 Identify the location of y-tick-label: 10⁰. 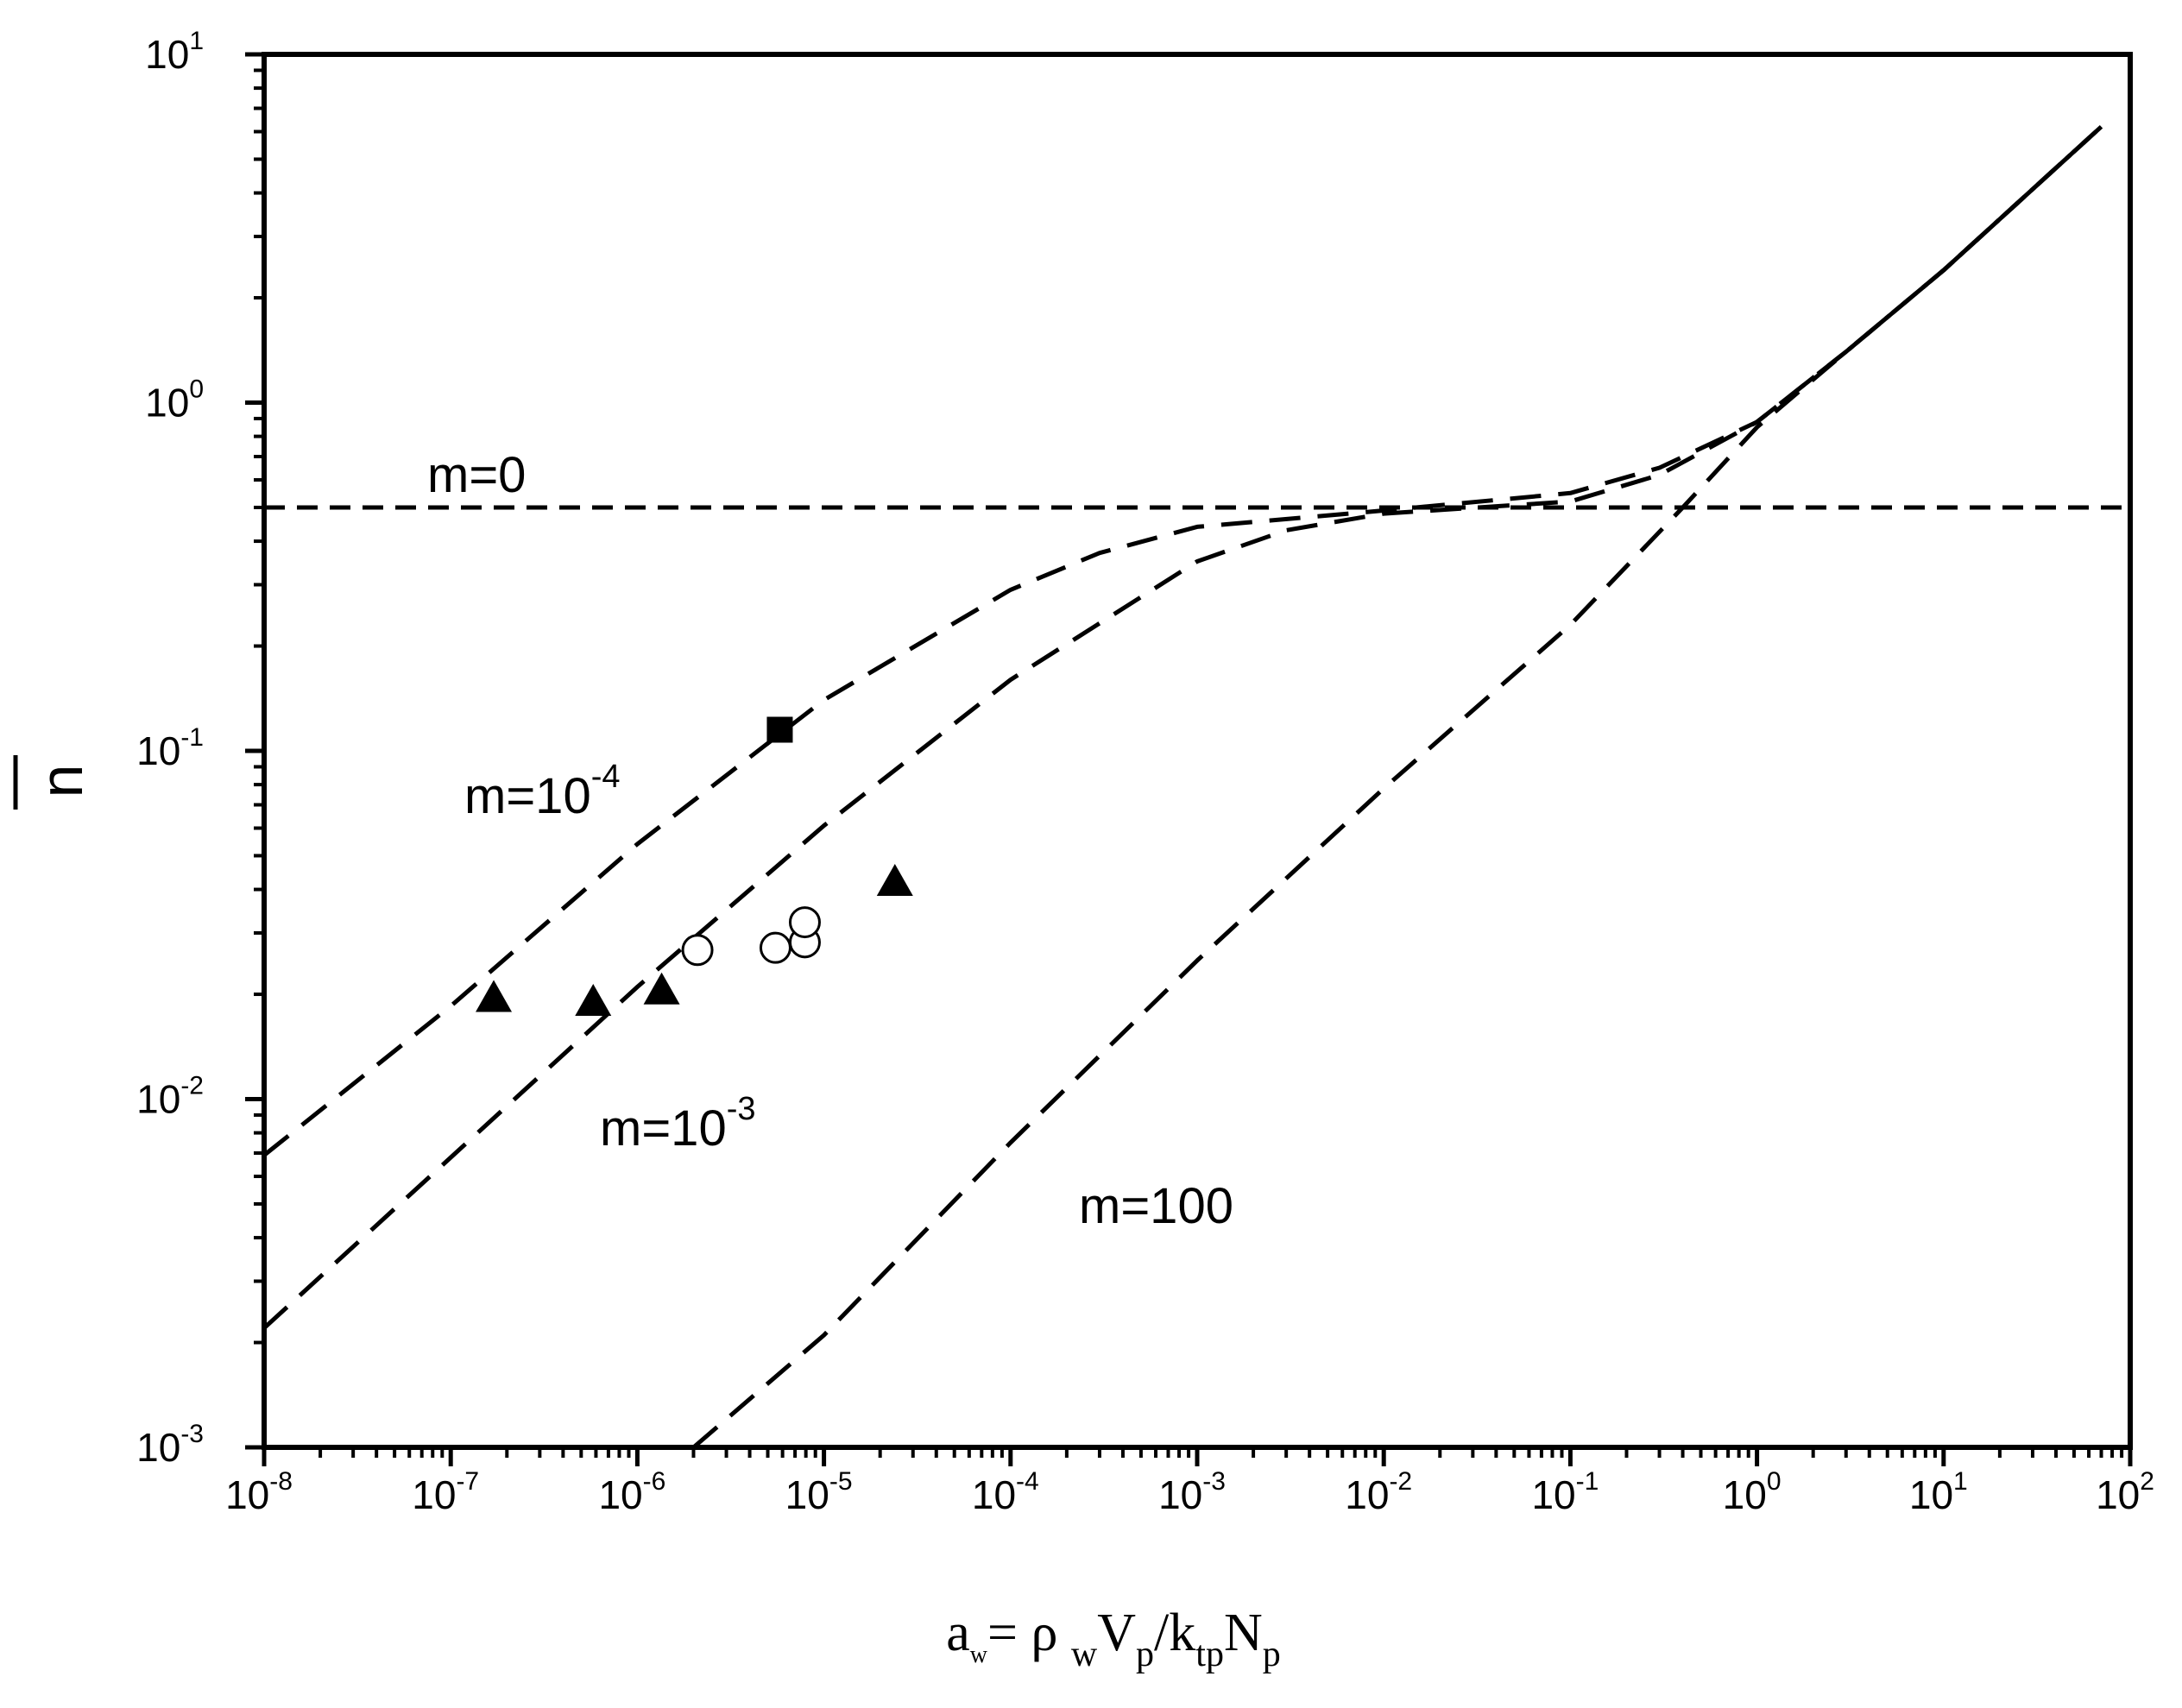
(174, 400).